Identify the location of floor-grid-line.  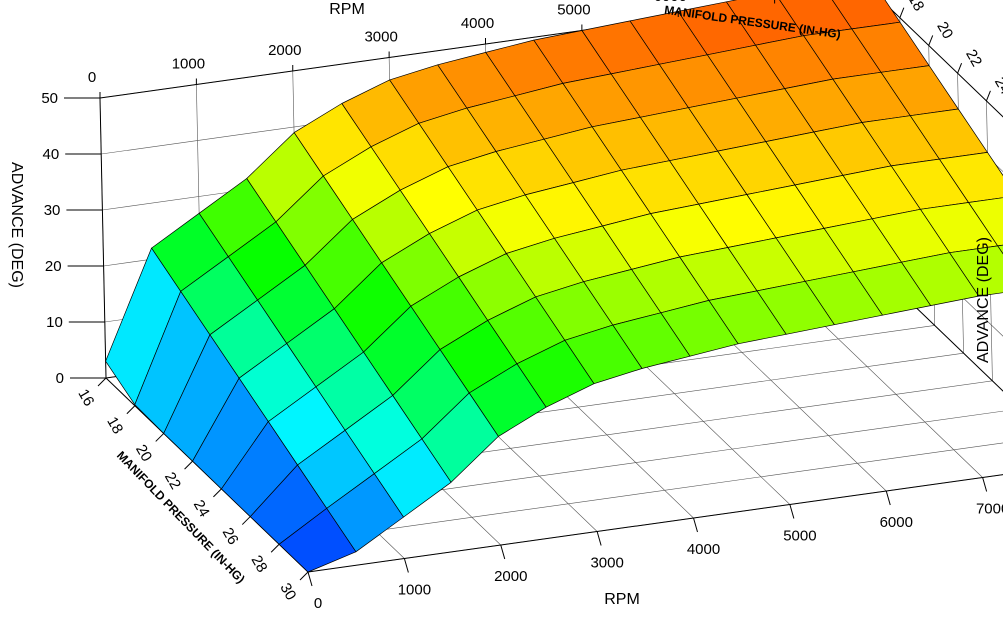
(641, 493).